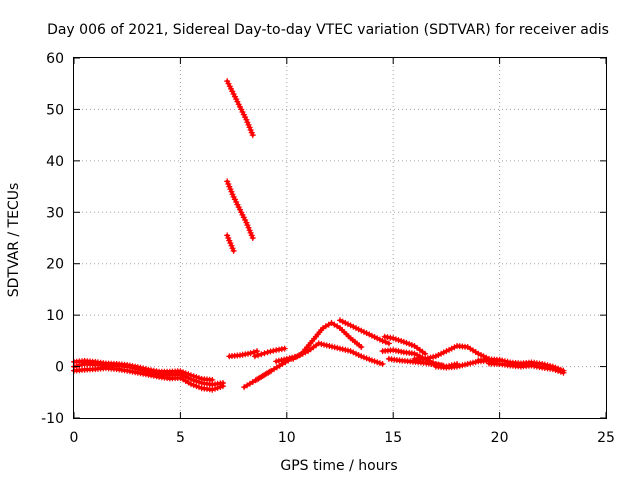  Describe the element at coordinates (240, 108) in the screenshot. I see `series-steep-arc-a` at that location.